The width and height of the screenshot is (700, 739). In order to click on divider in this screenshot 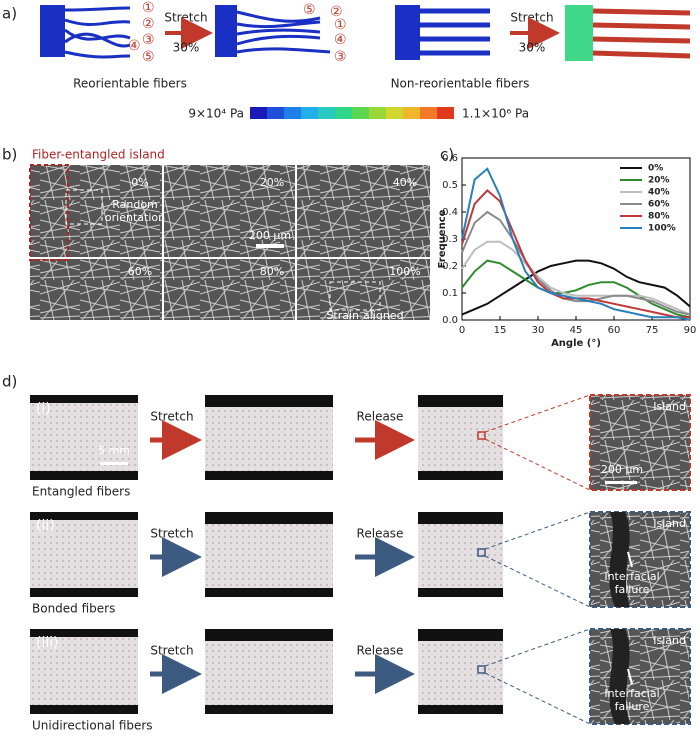, I will do `click(230, 242)`.